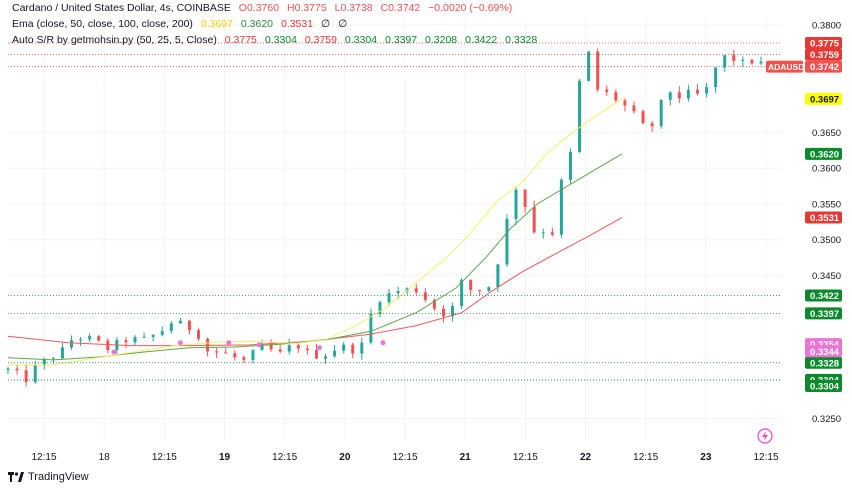 The height and width of the screenshot is (490, 852). Describe the element at coordinates (470, 8) in the screenshot. I see `ohlc-change: −0.0020 (−0.69%)` at that location.